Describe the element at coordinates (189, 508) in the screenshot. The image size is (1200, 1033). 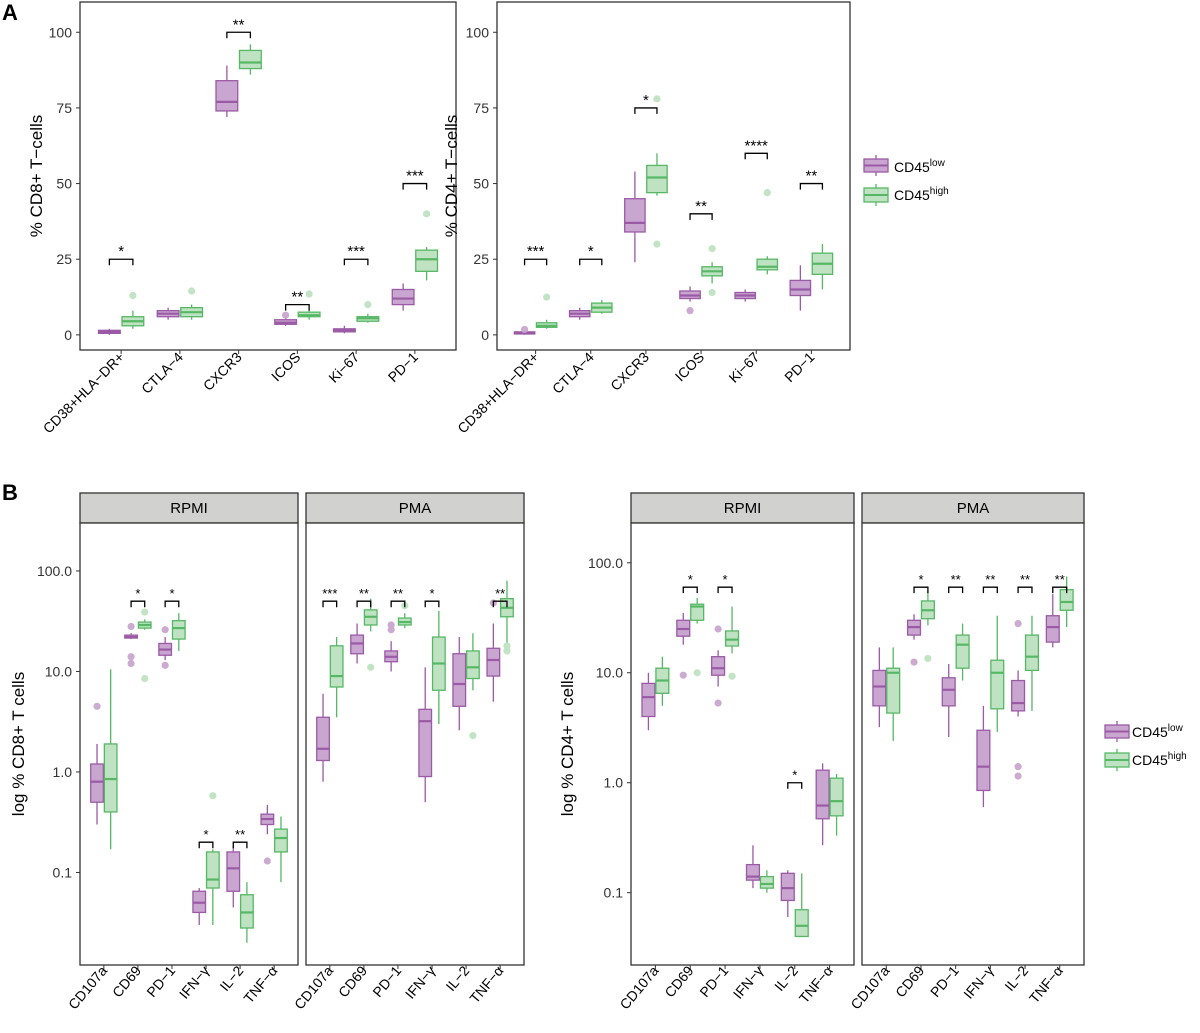
I see `facet-strip: RPMI` at that location.